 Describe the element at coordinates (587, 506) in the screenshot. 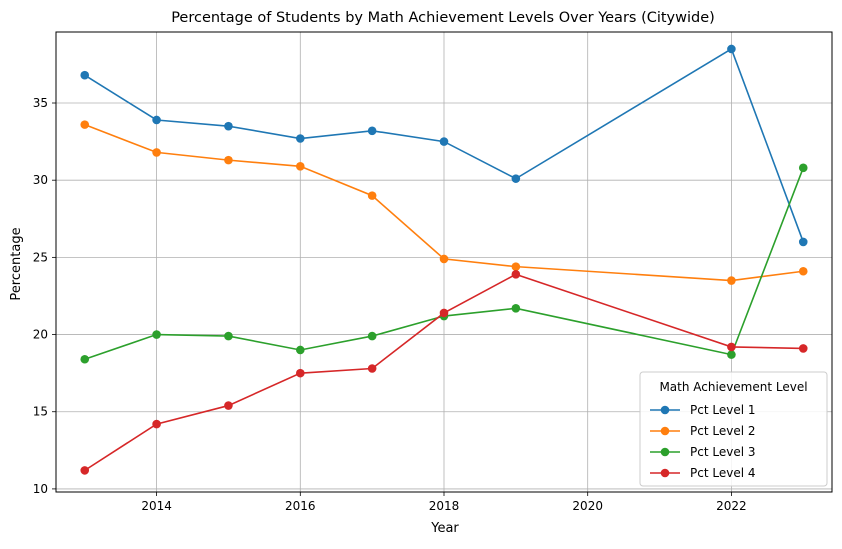

I see `x-tick-label: 2020` at that location.